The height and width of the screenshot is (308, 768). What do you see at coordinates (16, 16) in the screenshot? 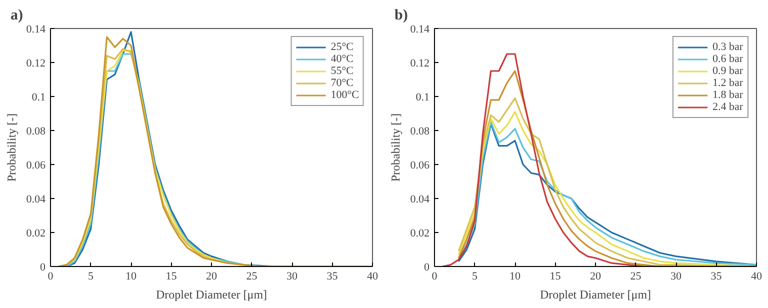
I see `chart-title: a)` at bounding box center [16, 16].